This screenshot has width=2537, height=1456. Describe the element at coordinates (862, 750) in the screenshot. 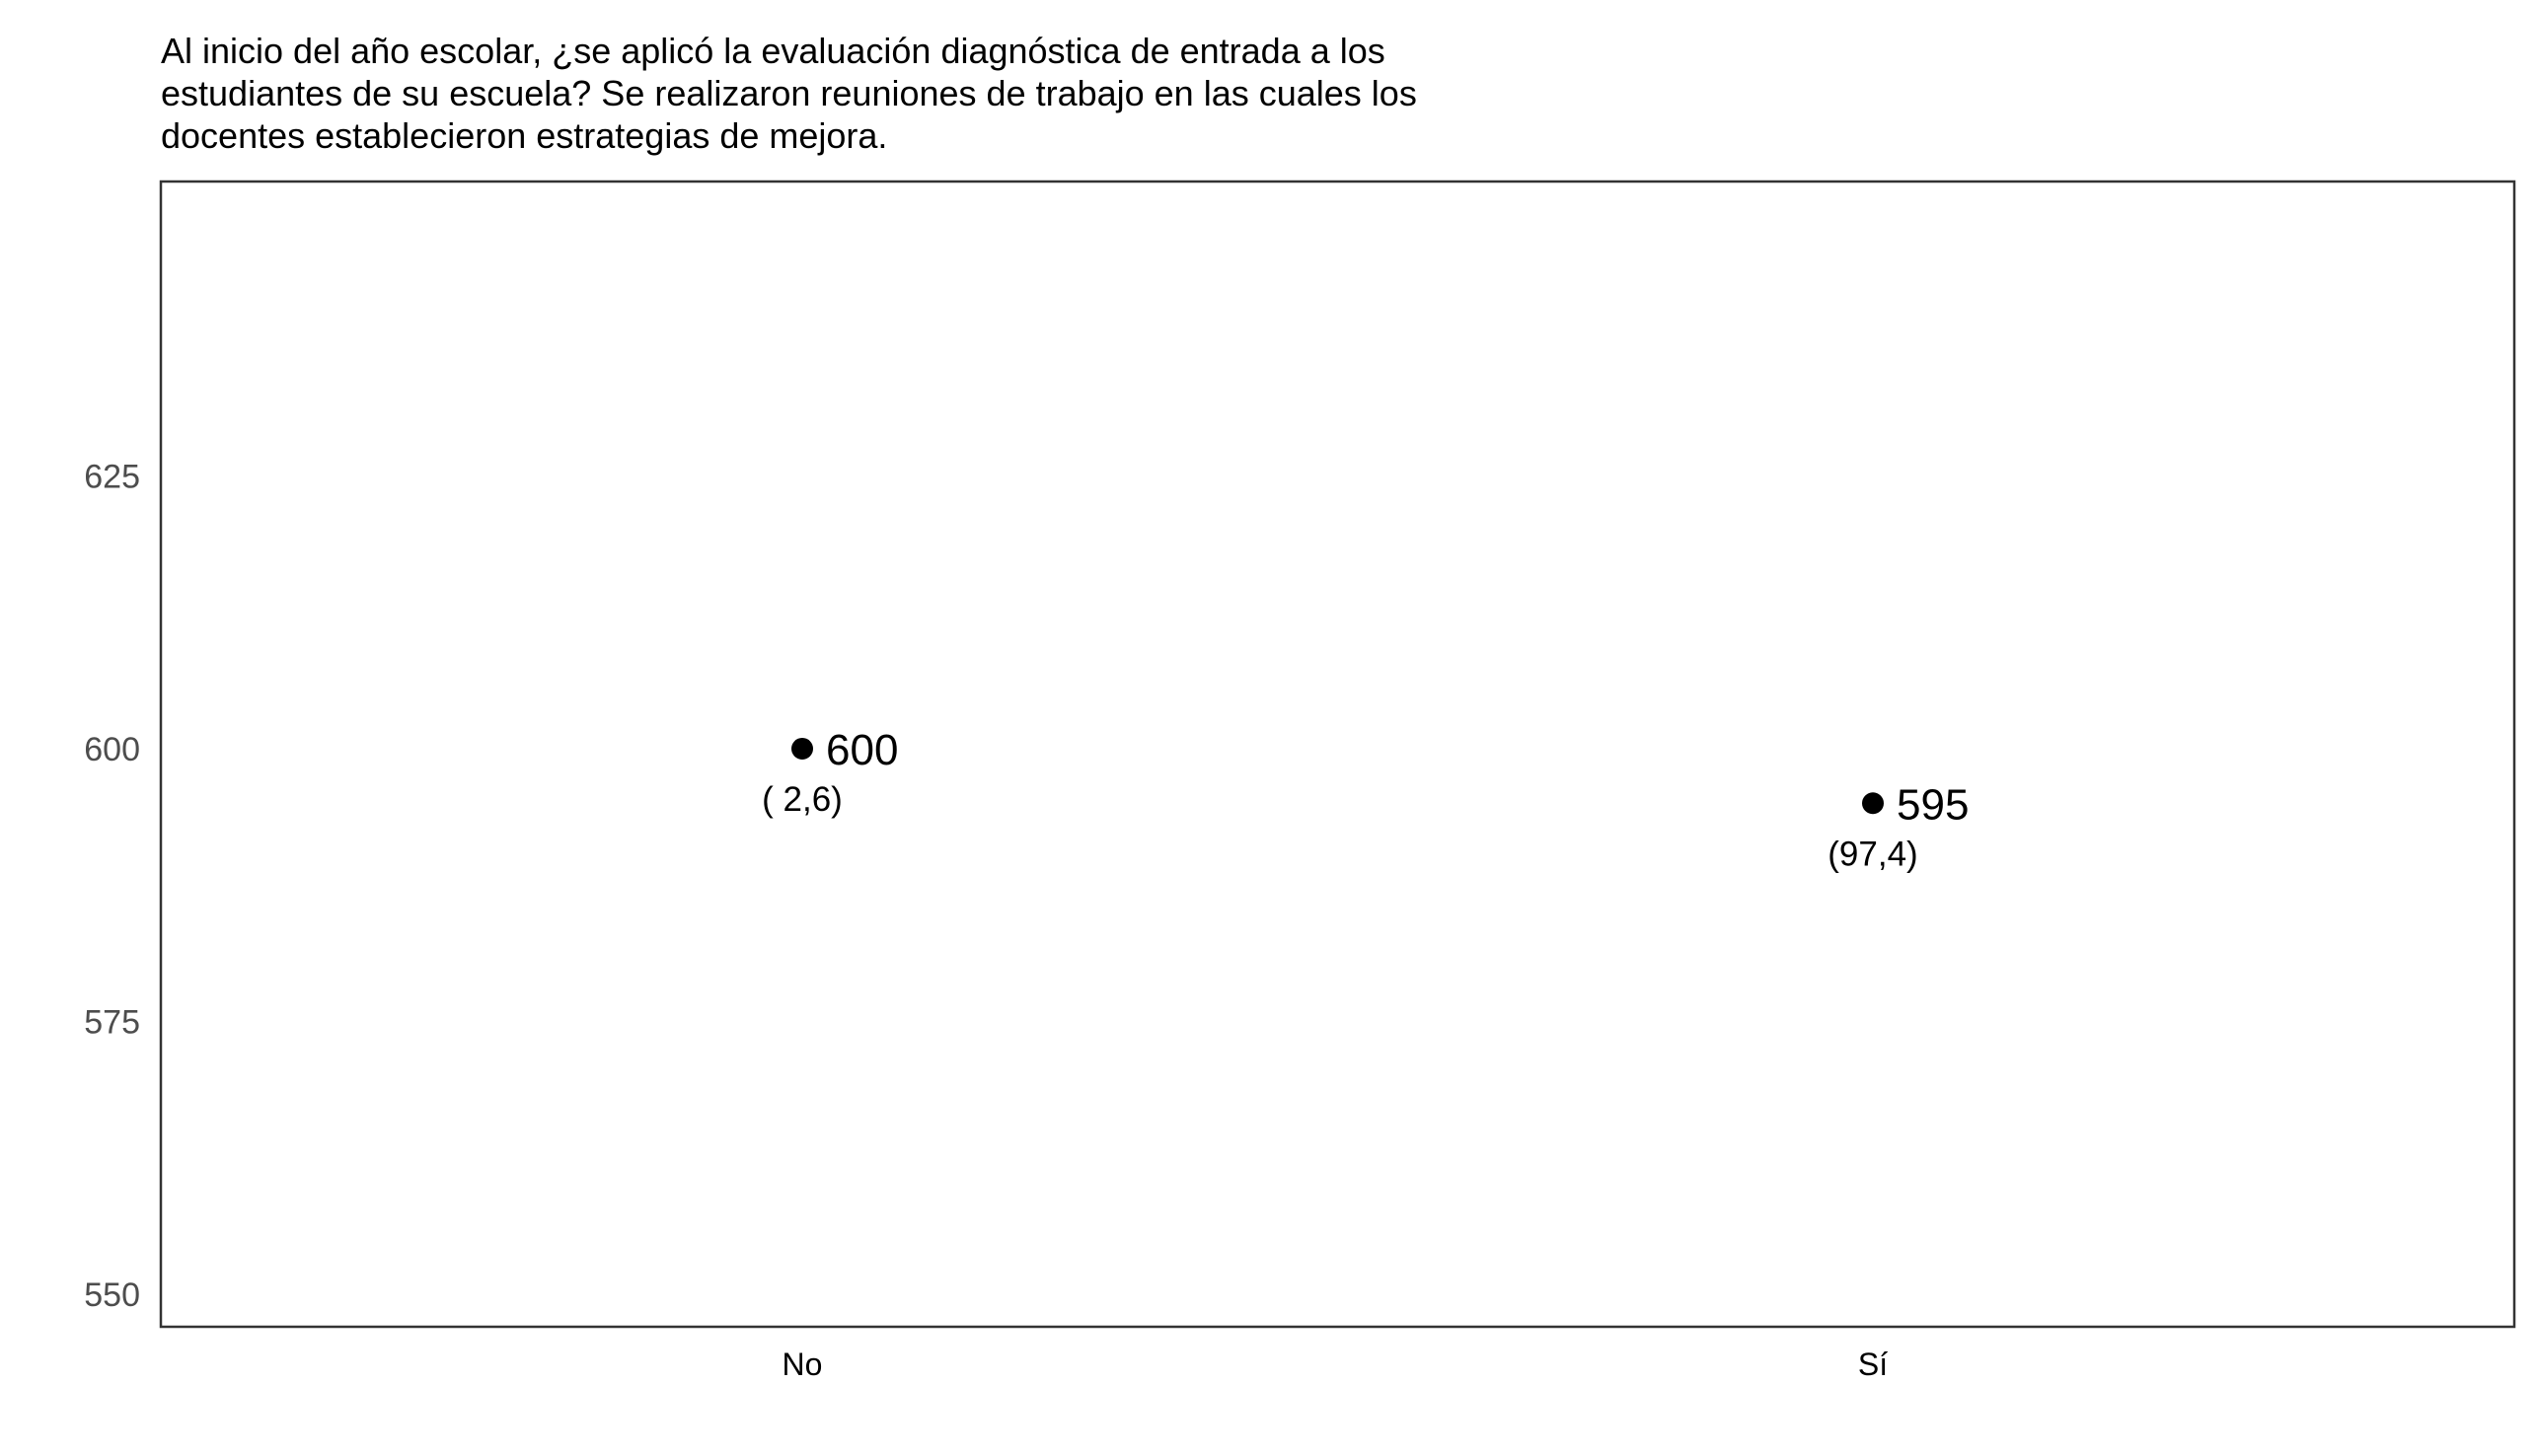

I see `data-value-label: 600` at that location.